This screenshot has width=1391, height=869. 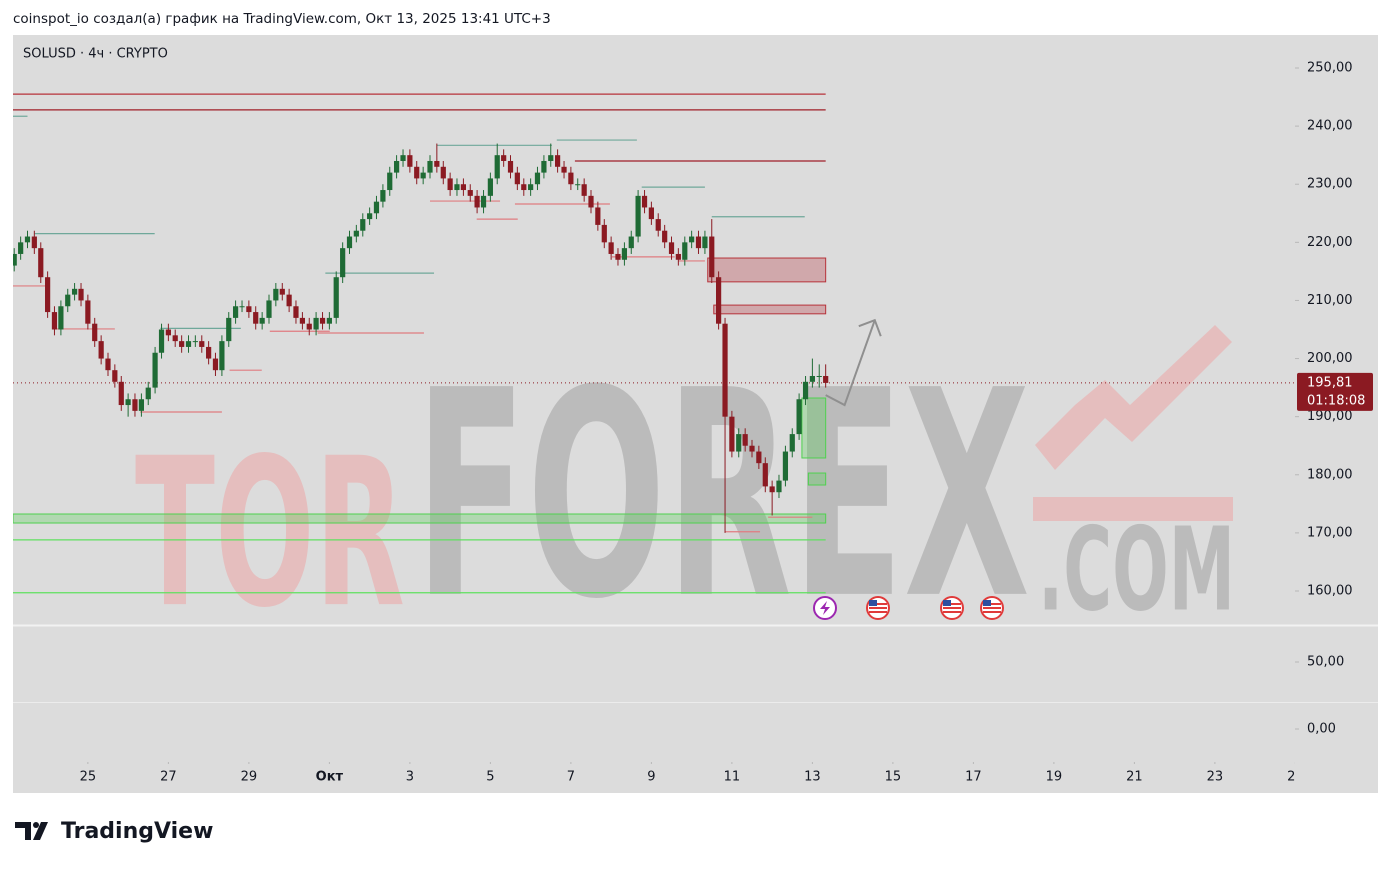 I want to click on x-tick-label: 29, so click(x=249, y=777).